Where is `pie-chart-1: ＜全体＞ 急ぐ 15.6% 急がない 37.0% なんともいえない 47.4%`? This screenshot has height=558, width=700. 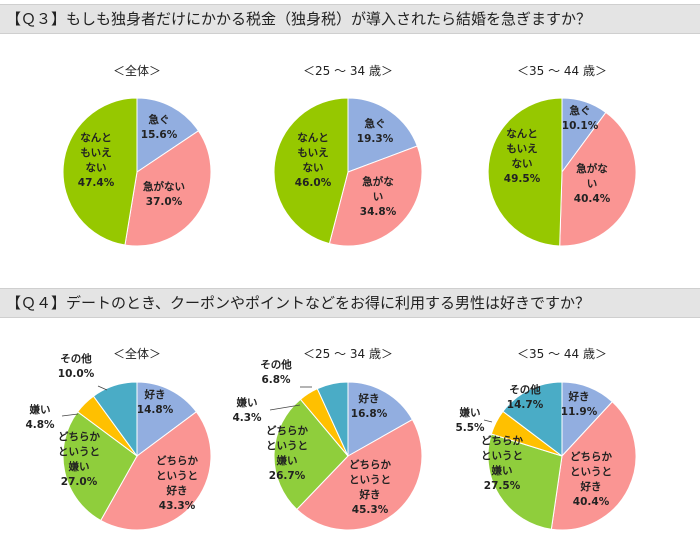
pie-chart-1: ＜全体＞ 急ぐ 15.6% 急がない 37.0% なんともいえない 47.4% is located at coordinates (137, 155).